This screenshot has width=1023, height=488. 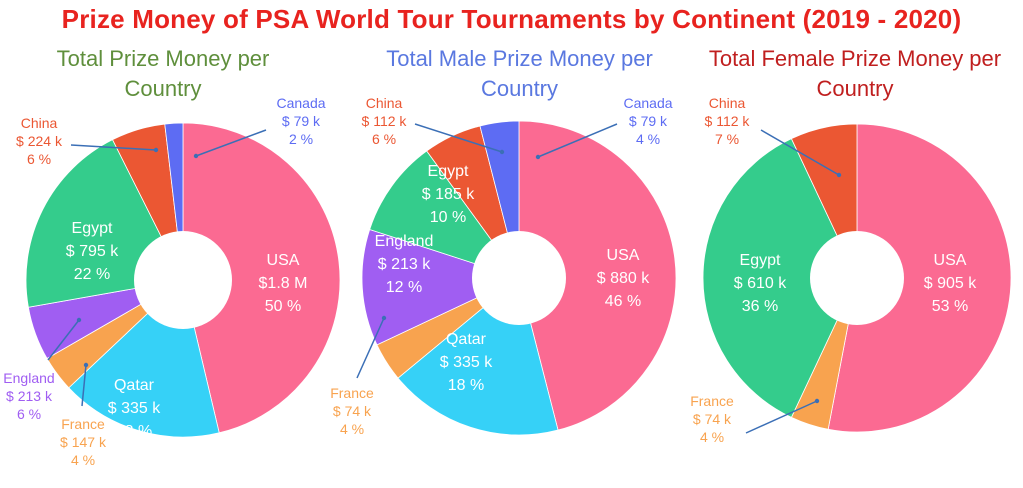 I want to click on label-egypt-chart-2-line-3: 10 %, so click(x=448, y=217).